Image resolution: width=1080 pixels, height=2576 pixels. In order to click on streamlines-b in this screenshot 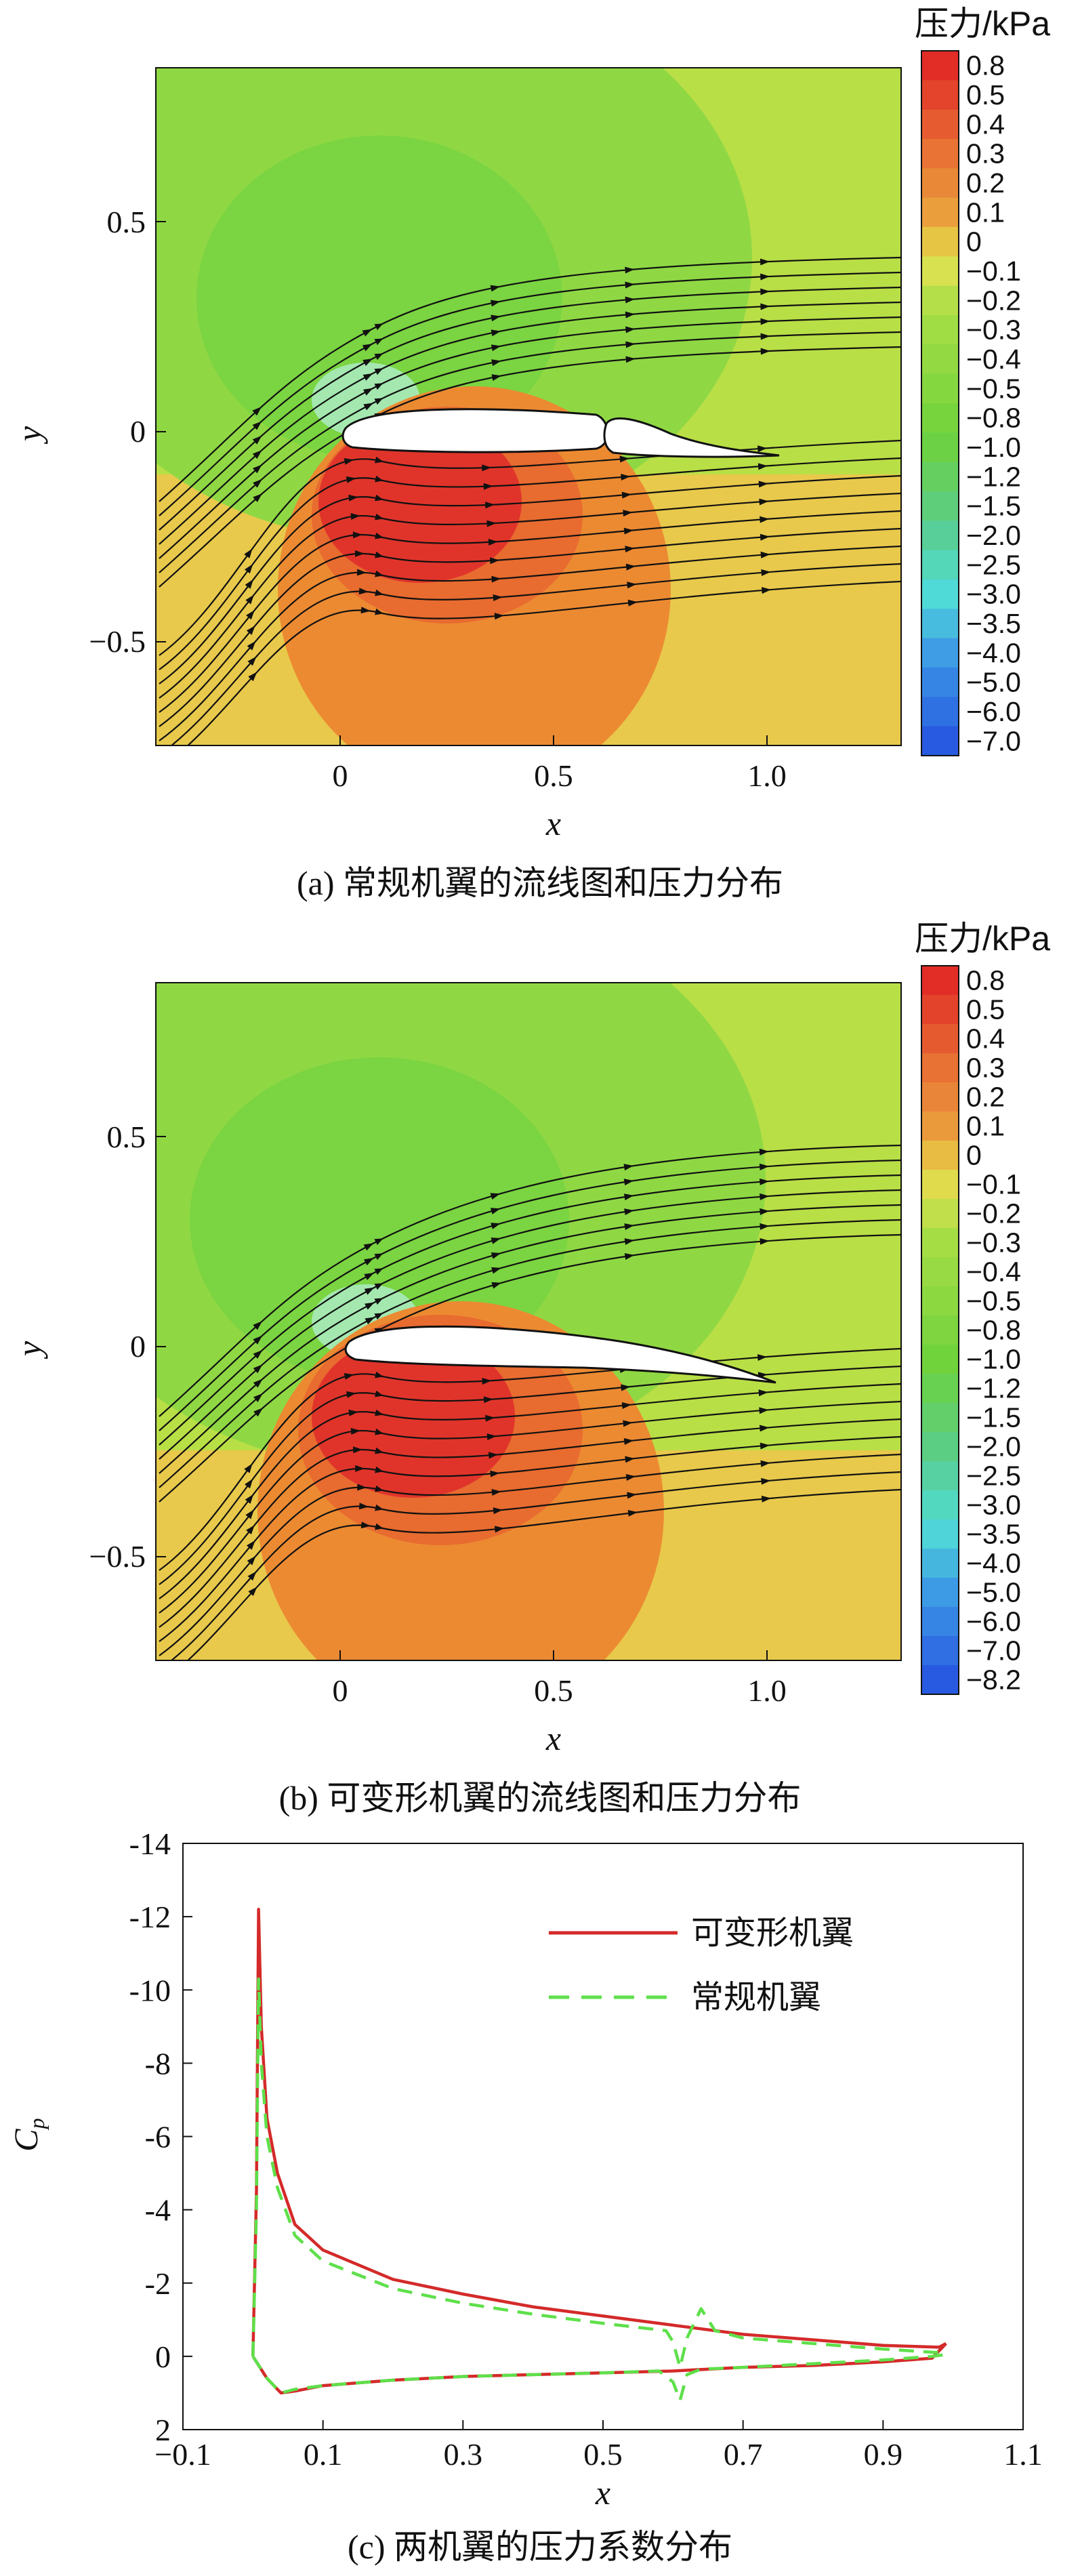, I will do `click(530, 1402)`.